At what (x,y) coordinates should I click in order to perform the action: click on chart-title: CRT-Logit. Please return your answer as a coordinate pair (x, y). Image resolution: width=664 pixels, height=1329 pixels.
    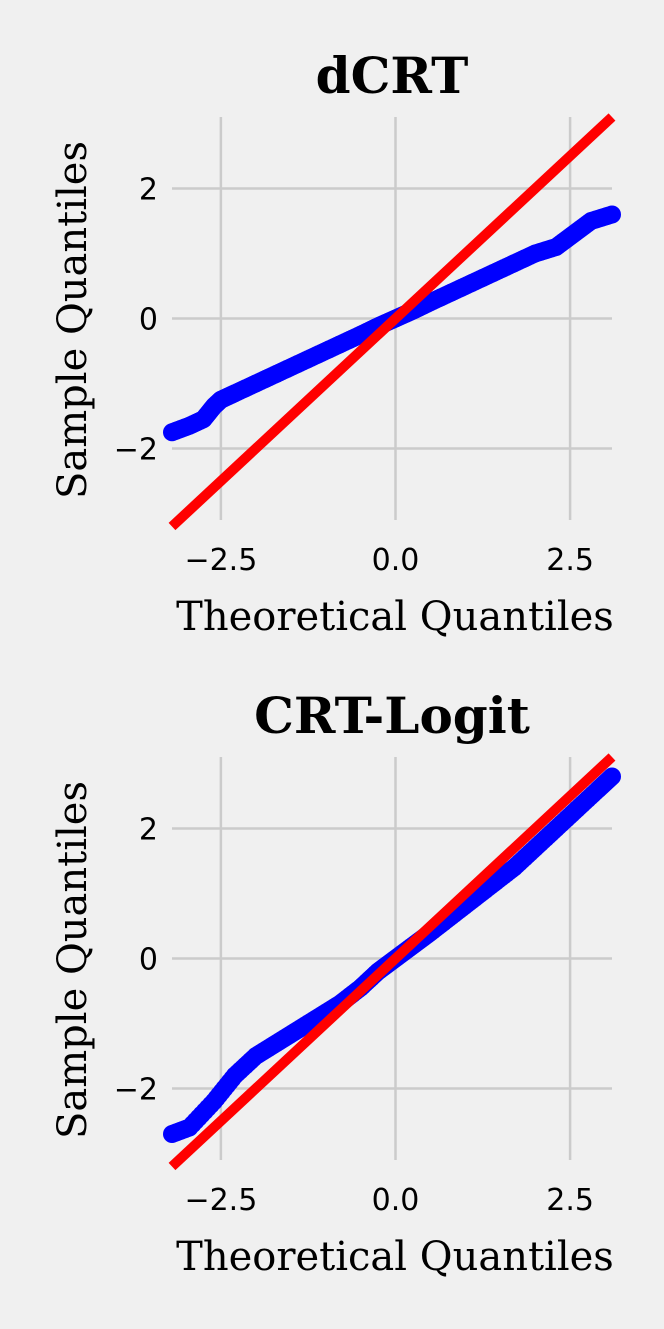
    Looking at the image, I should click on (392, 715).